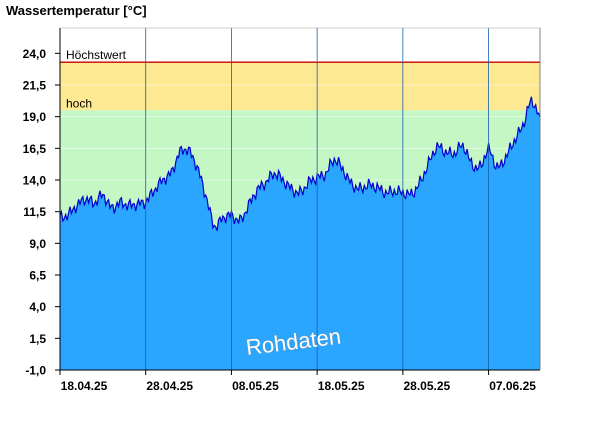 This screenshot has height=431, width=600. I want to click on band-hoch, so click(300, 86).